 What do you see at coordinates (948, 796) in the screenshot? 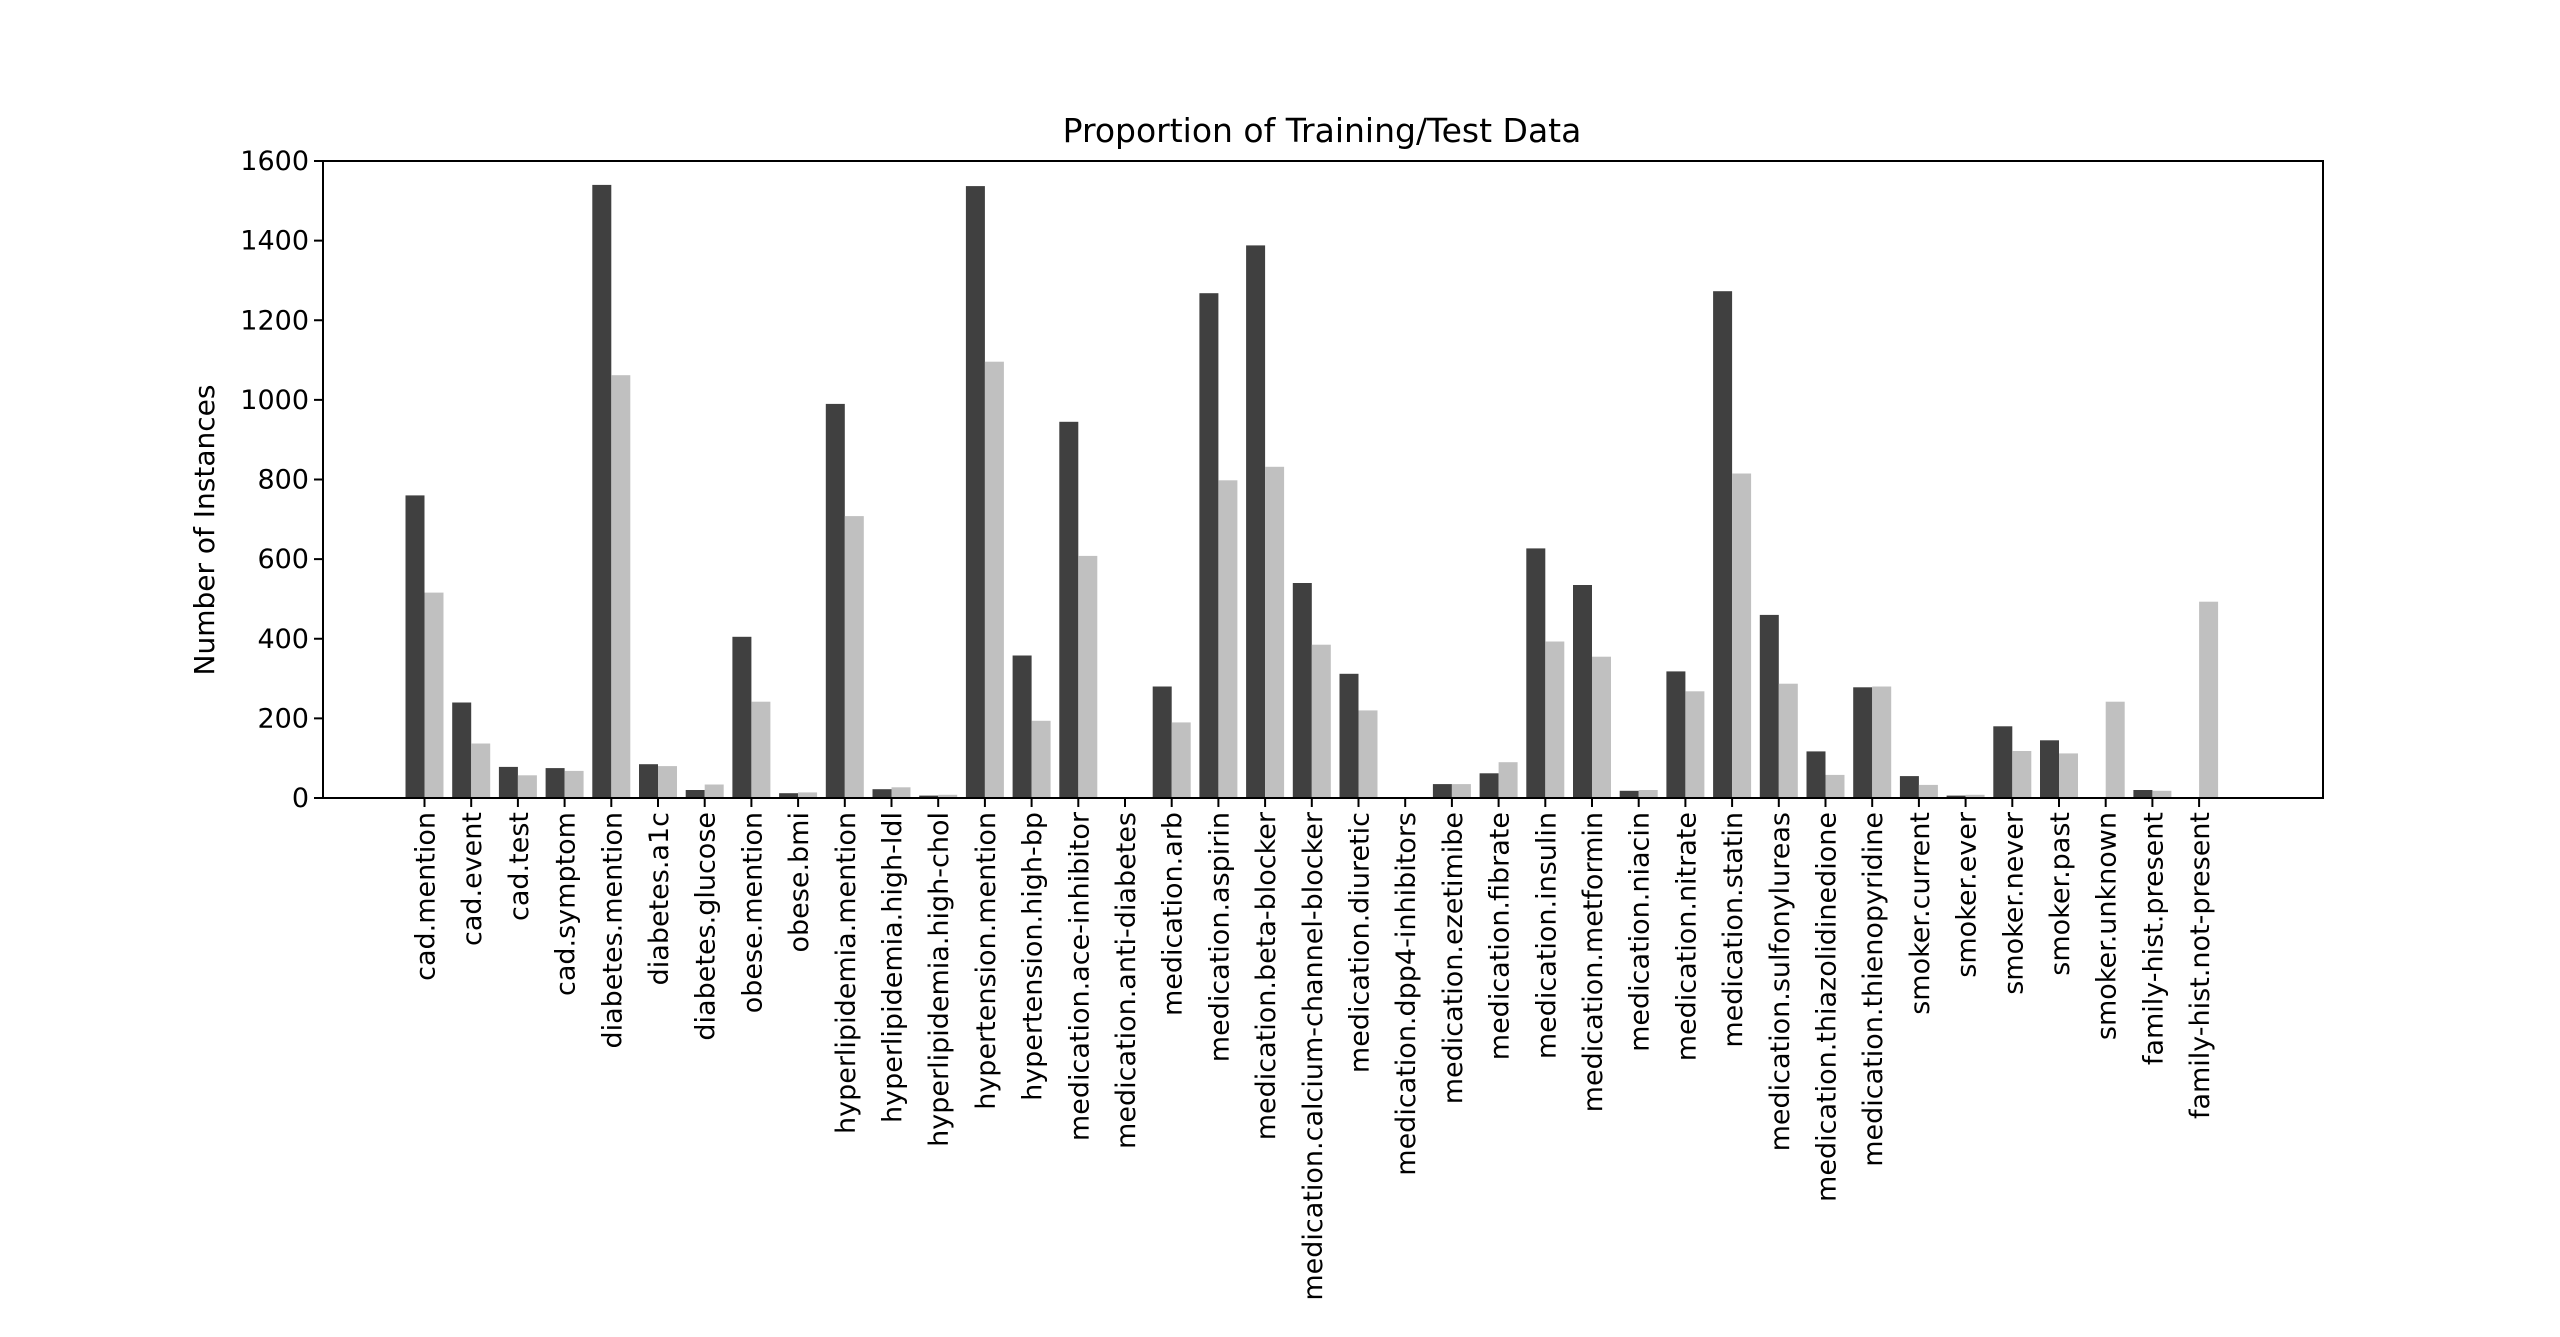
I see `bar-series2-hyperlipidemia.high-chol` at bounding box center [948, 796].